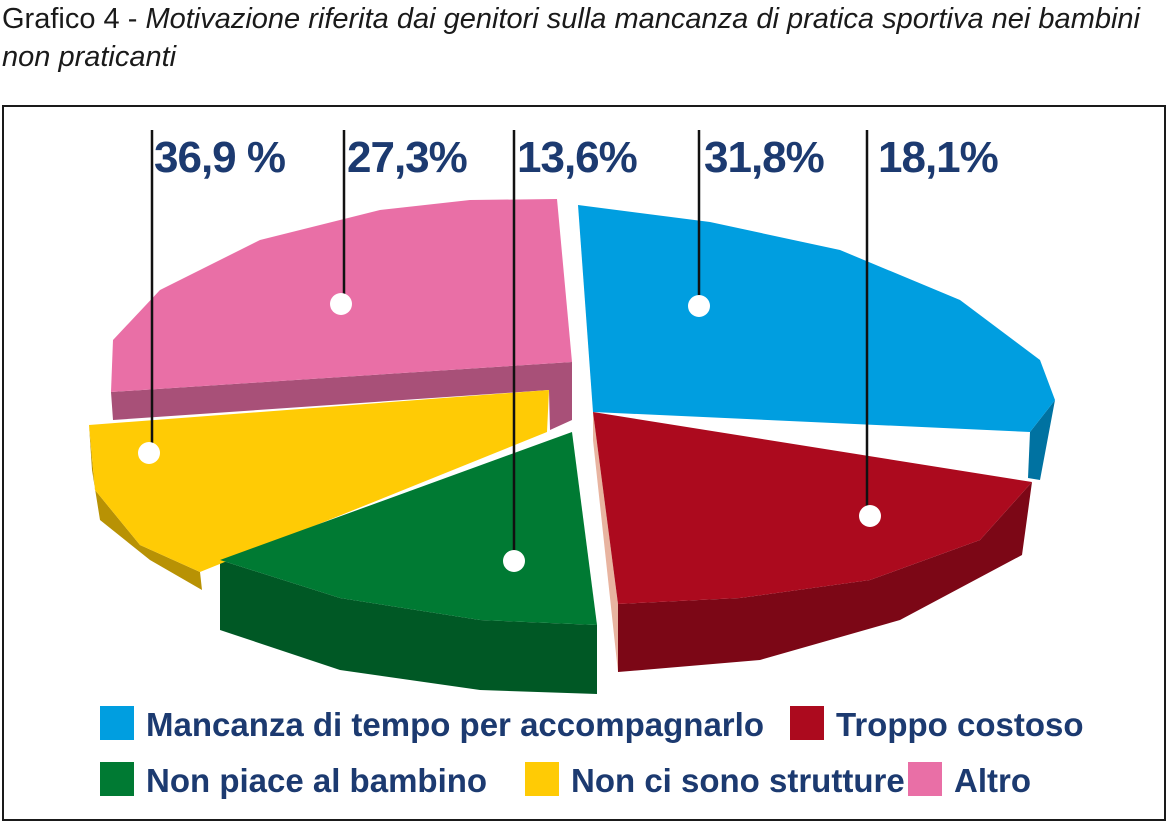  I want to click on value-labels: 31,8% 18,1% 13,6% 36,9 % 27,3%, so click(576, 157).